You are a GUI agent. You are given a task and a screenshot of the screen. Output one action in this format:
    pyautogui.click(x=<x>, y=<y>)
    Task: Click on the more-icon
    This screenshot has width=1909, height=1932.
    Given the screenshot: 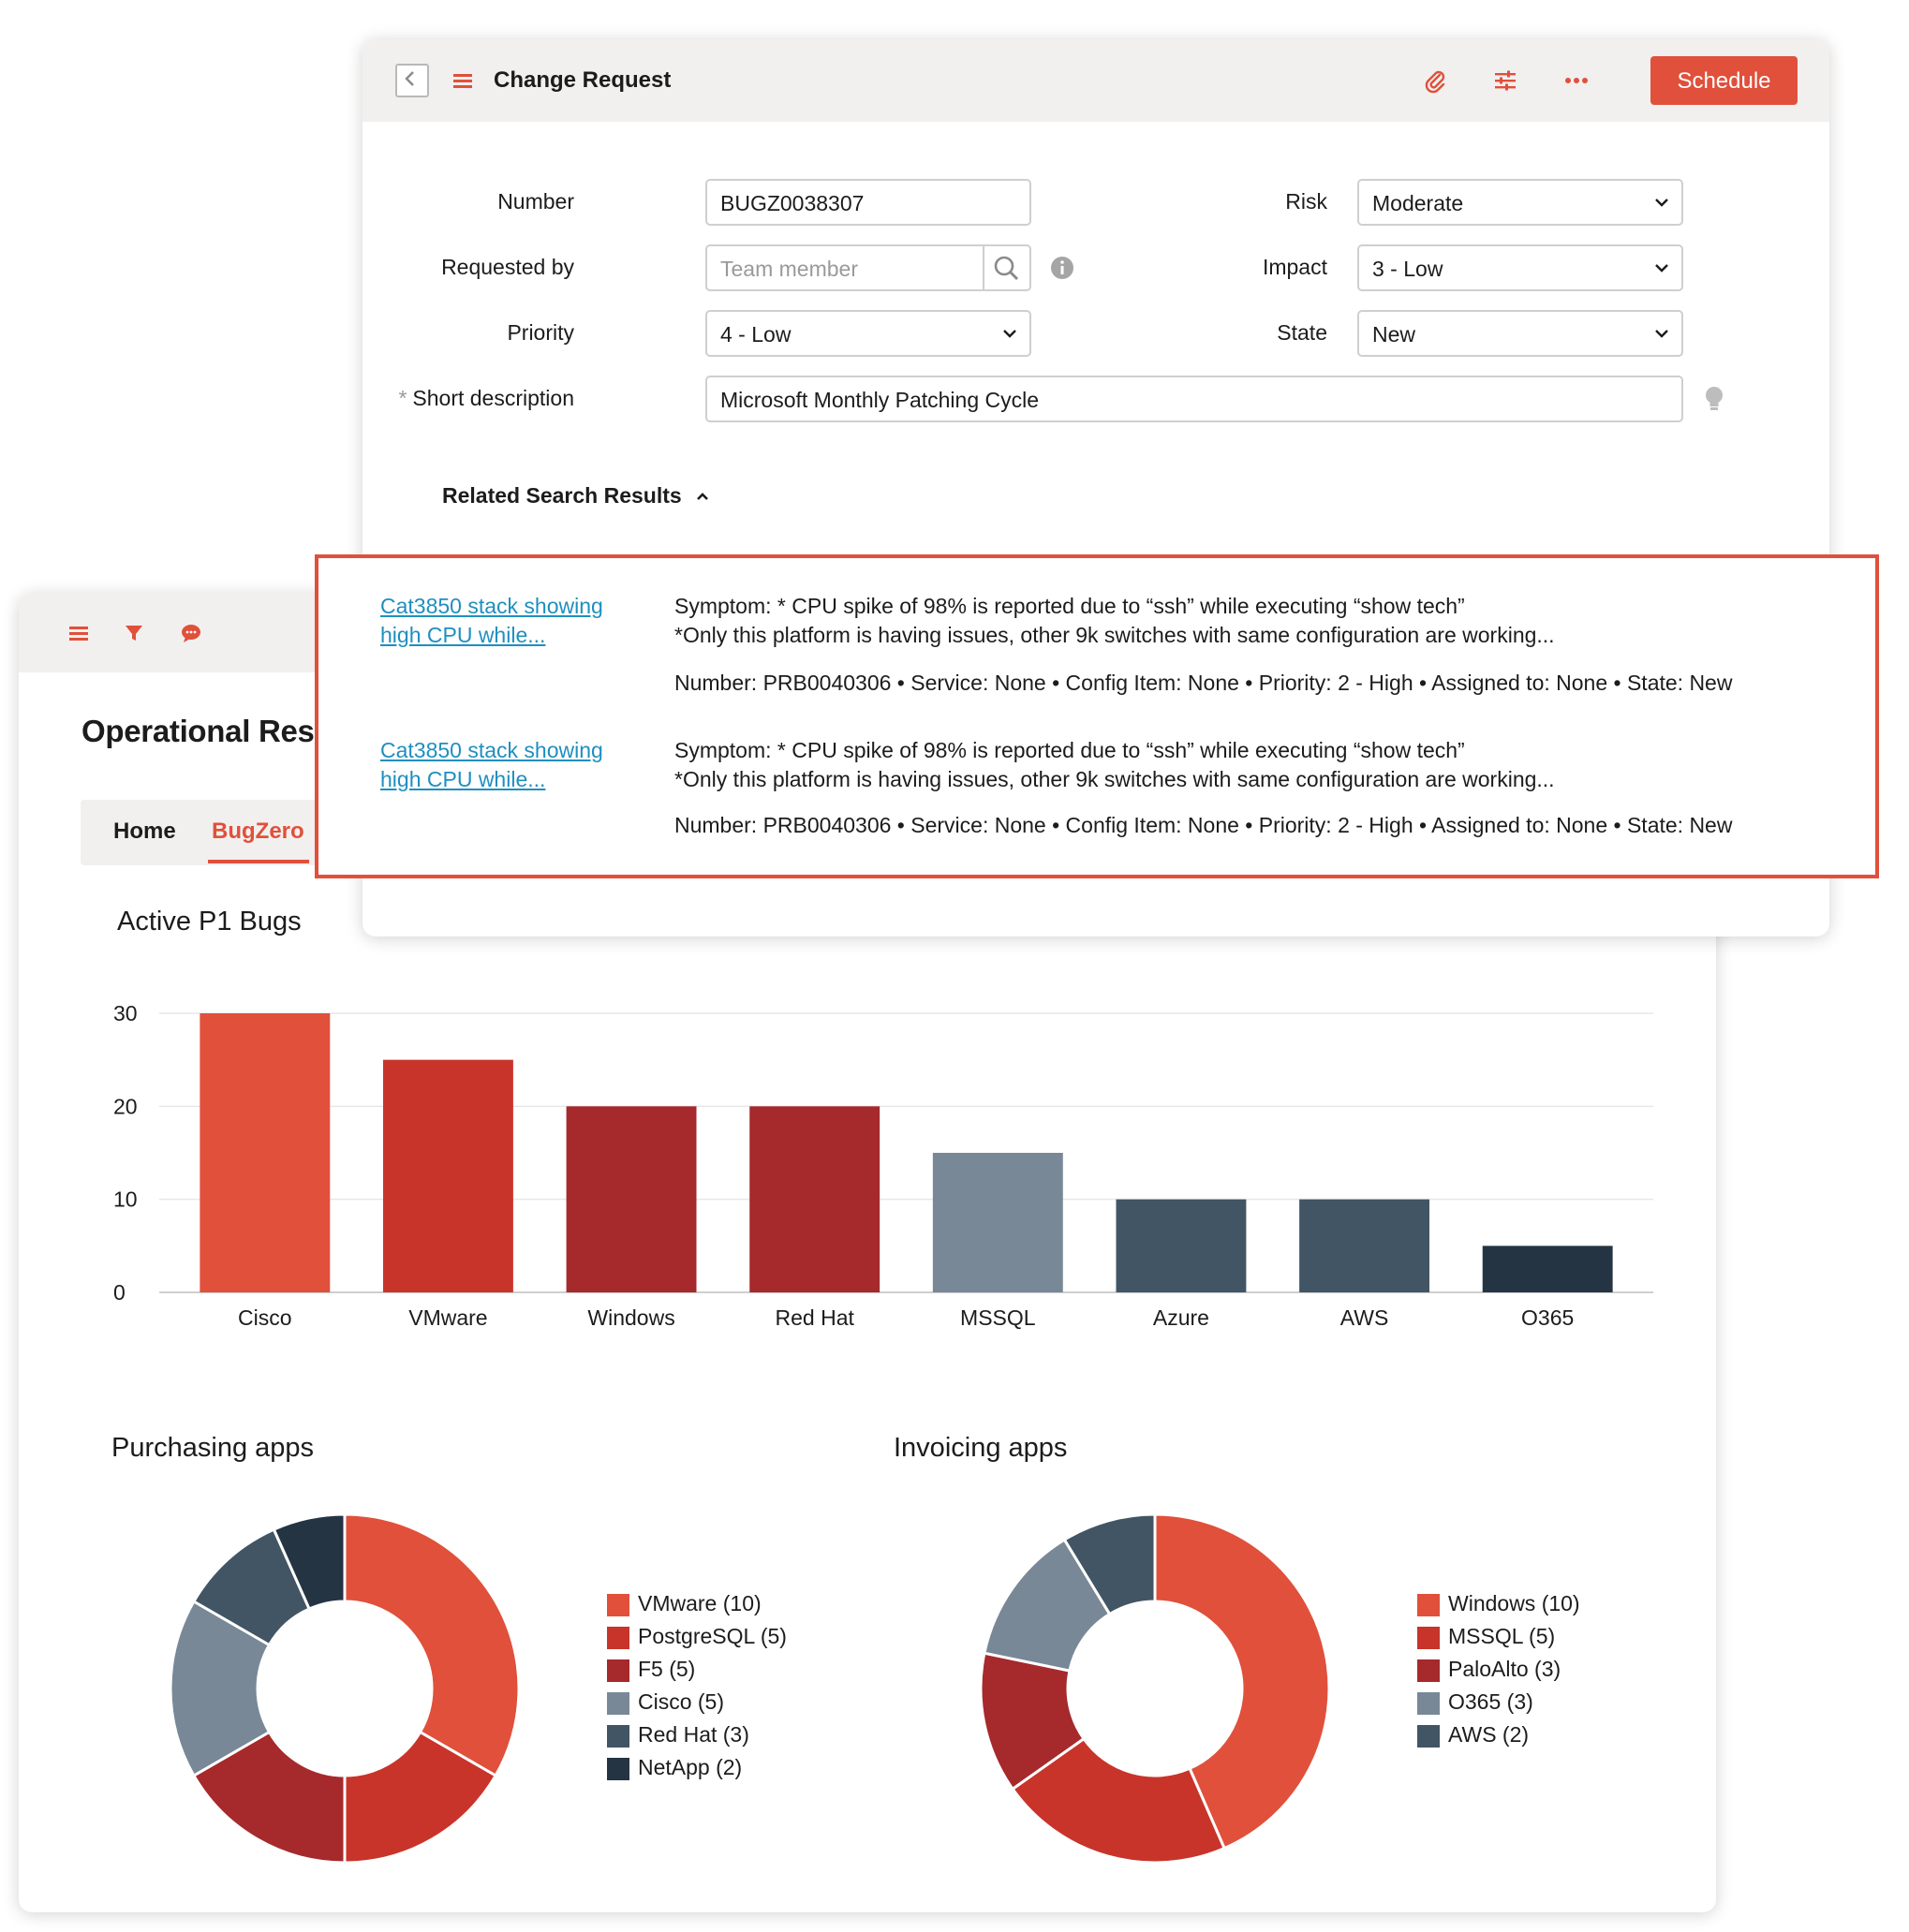 What is the action you would take?
    pyautogui.click(x=1577, y=80)
    